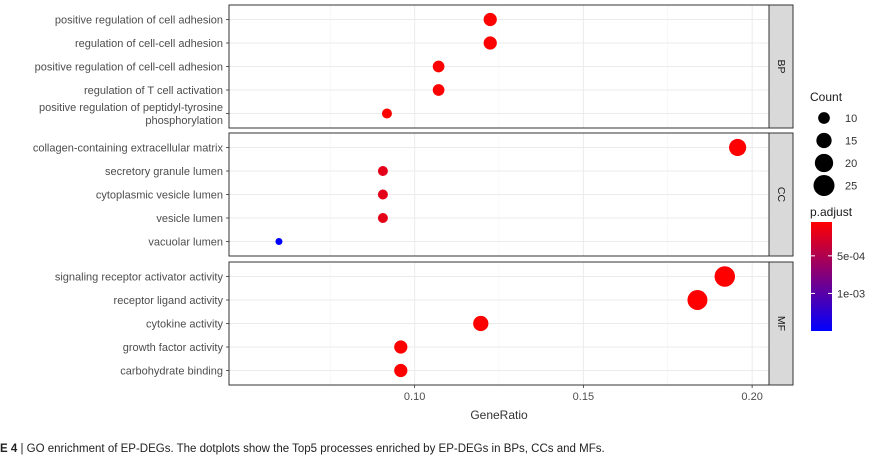 This screenshot has width=877, height=467. I want to click on count-legend-label: 20, so click(851, 164).